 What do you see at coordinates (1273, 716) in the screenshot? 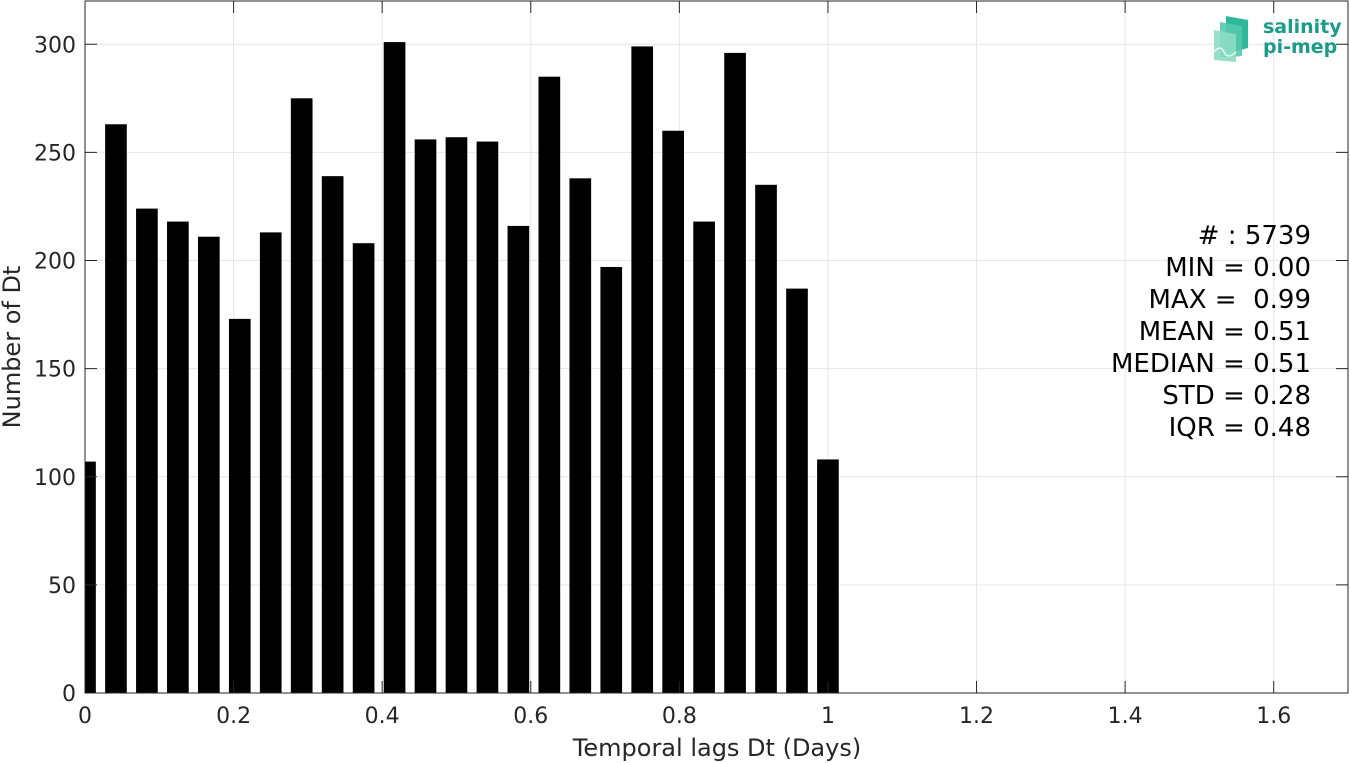
I see `x-tick-label: 1.6` at bounding box center [1273, 716].